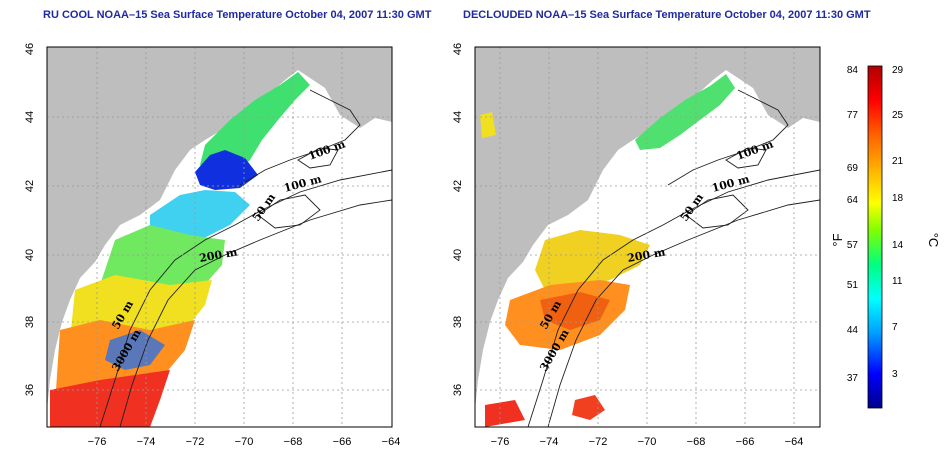 The width and height of the screenshot is (950, 475). Describe the element at coordinates (853, 330) in the screenshot. I see `f-tick-label: 44` at that location.